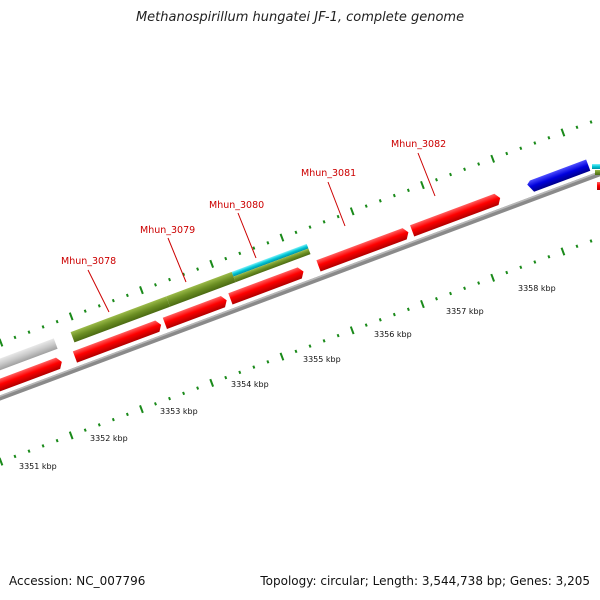  Describe the element at coordinates (328, 173) in the screenshot. I see `gene-label-mhun-3081: Mhun_3081` at that location.